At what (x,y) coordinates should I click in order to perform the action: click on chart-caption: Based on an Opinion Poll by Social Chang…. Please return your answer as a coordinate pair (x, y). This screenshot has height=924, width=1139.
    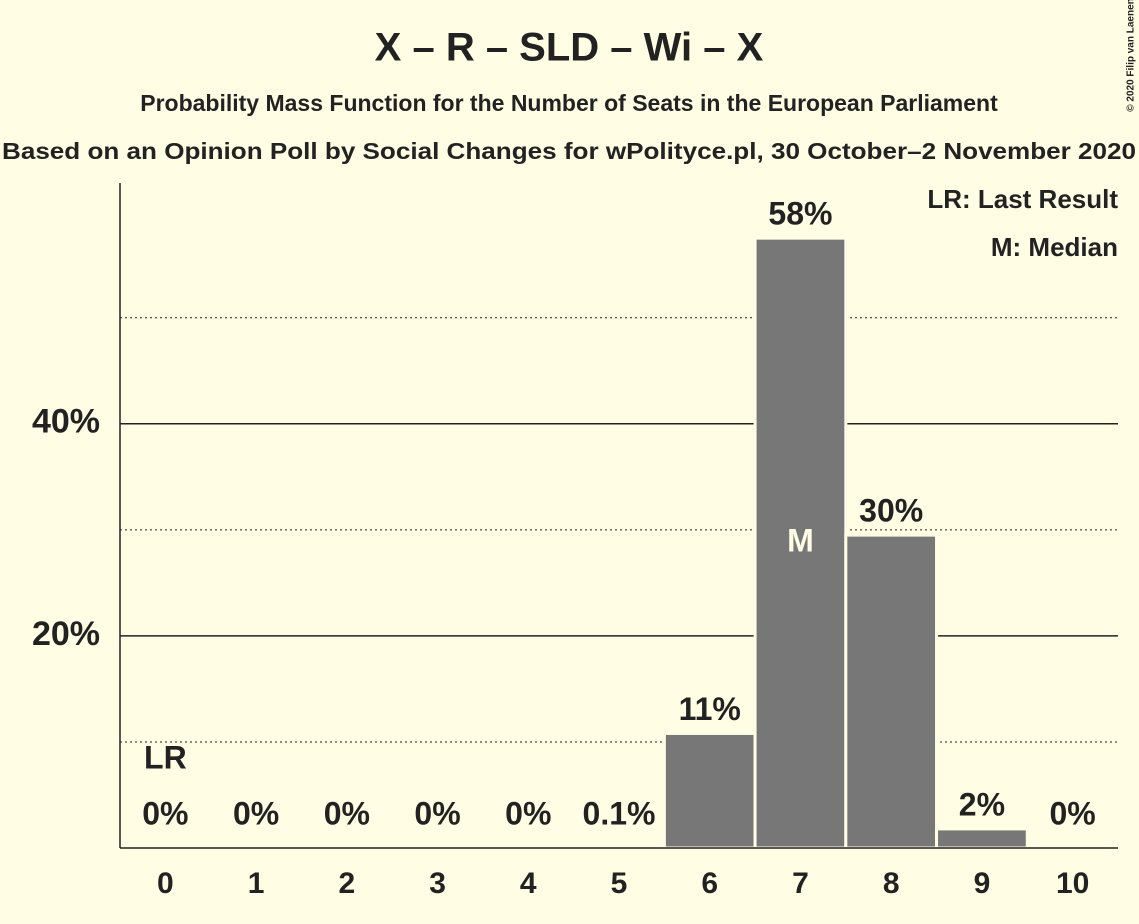
    Looking at the image, I should click on (569, 151).